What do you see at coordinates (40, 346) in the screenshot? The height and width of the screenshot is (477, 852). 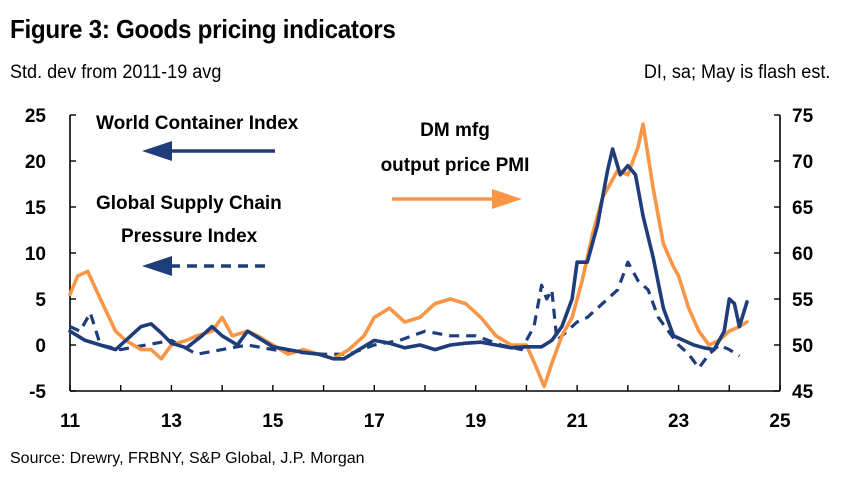 I see `left-y-tick-label: 0` at bounding box center [40, 346].